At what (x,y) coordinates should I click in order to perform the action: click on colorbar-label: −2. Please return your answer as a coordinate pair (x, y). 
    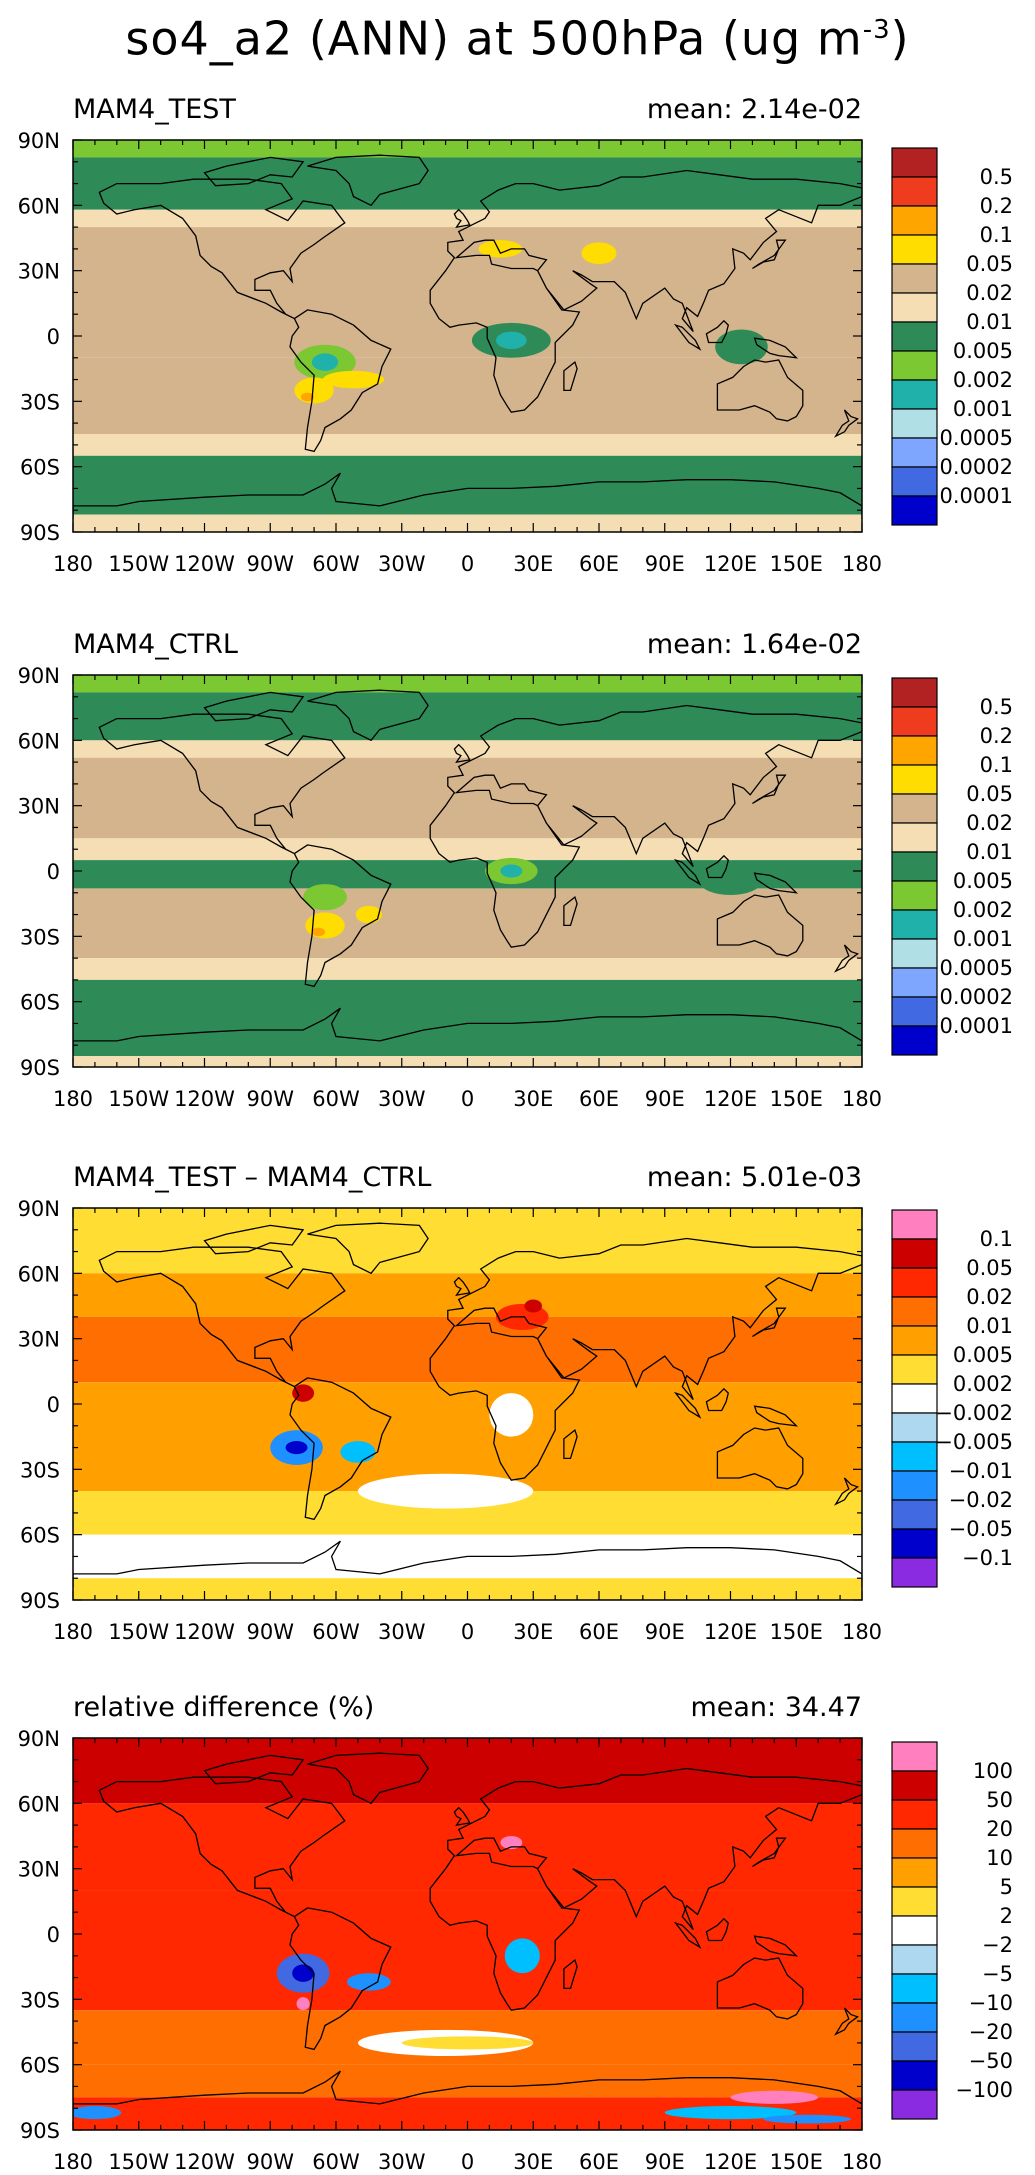
    Looking at the image, I should click on (997, 1945).